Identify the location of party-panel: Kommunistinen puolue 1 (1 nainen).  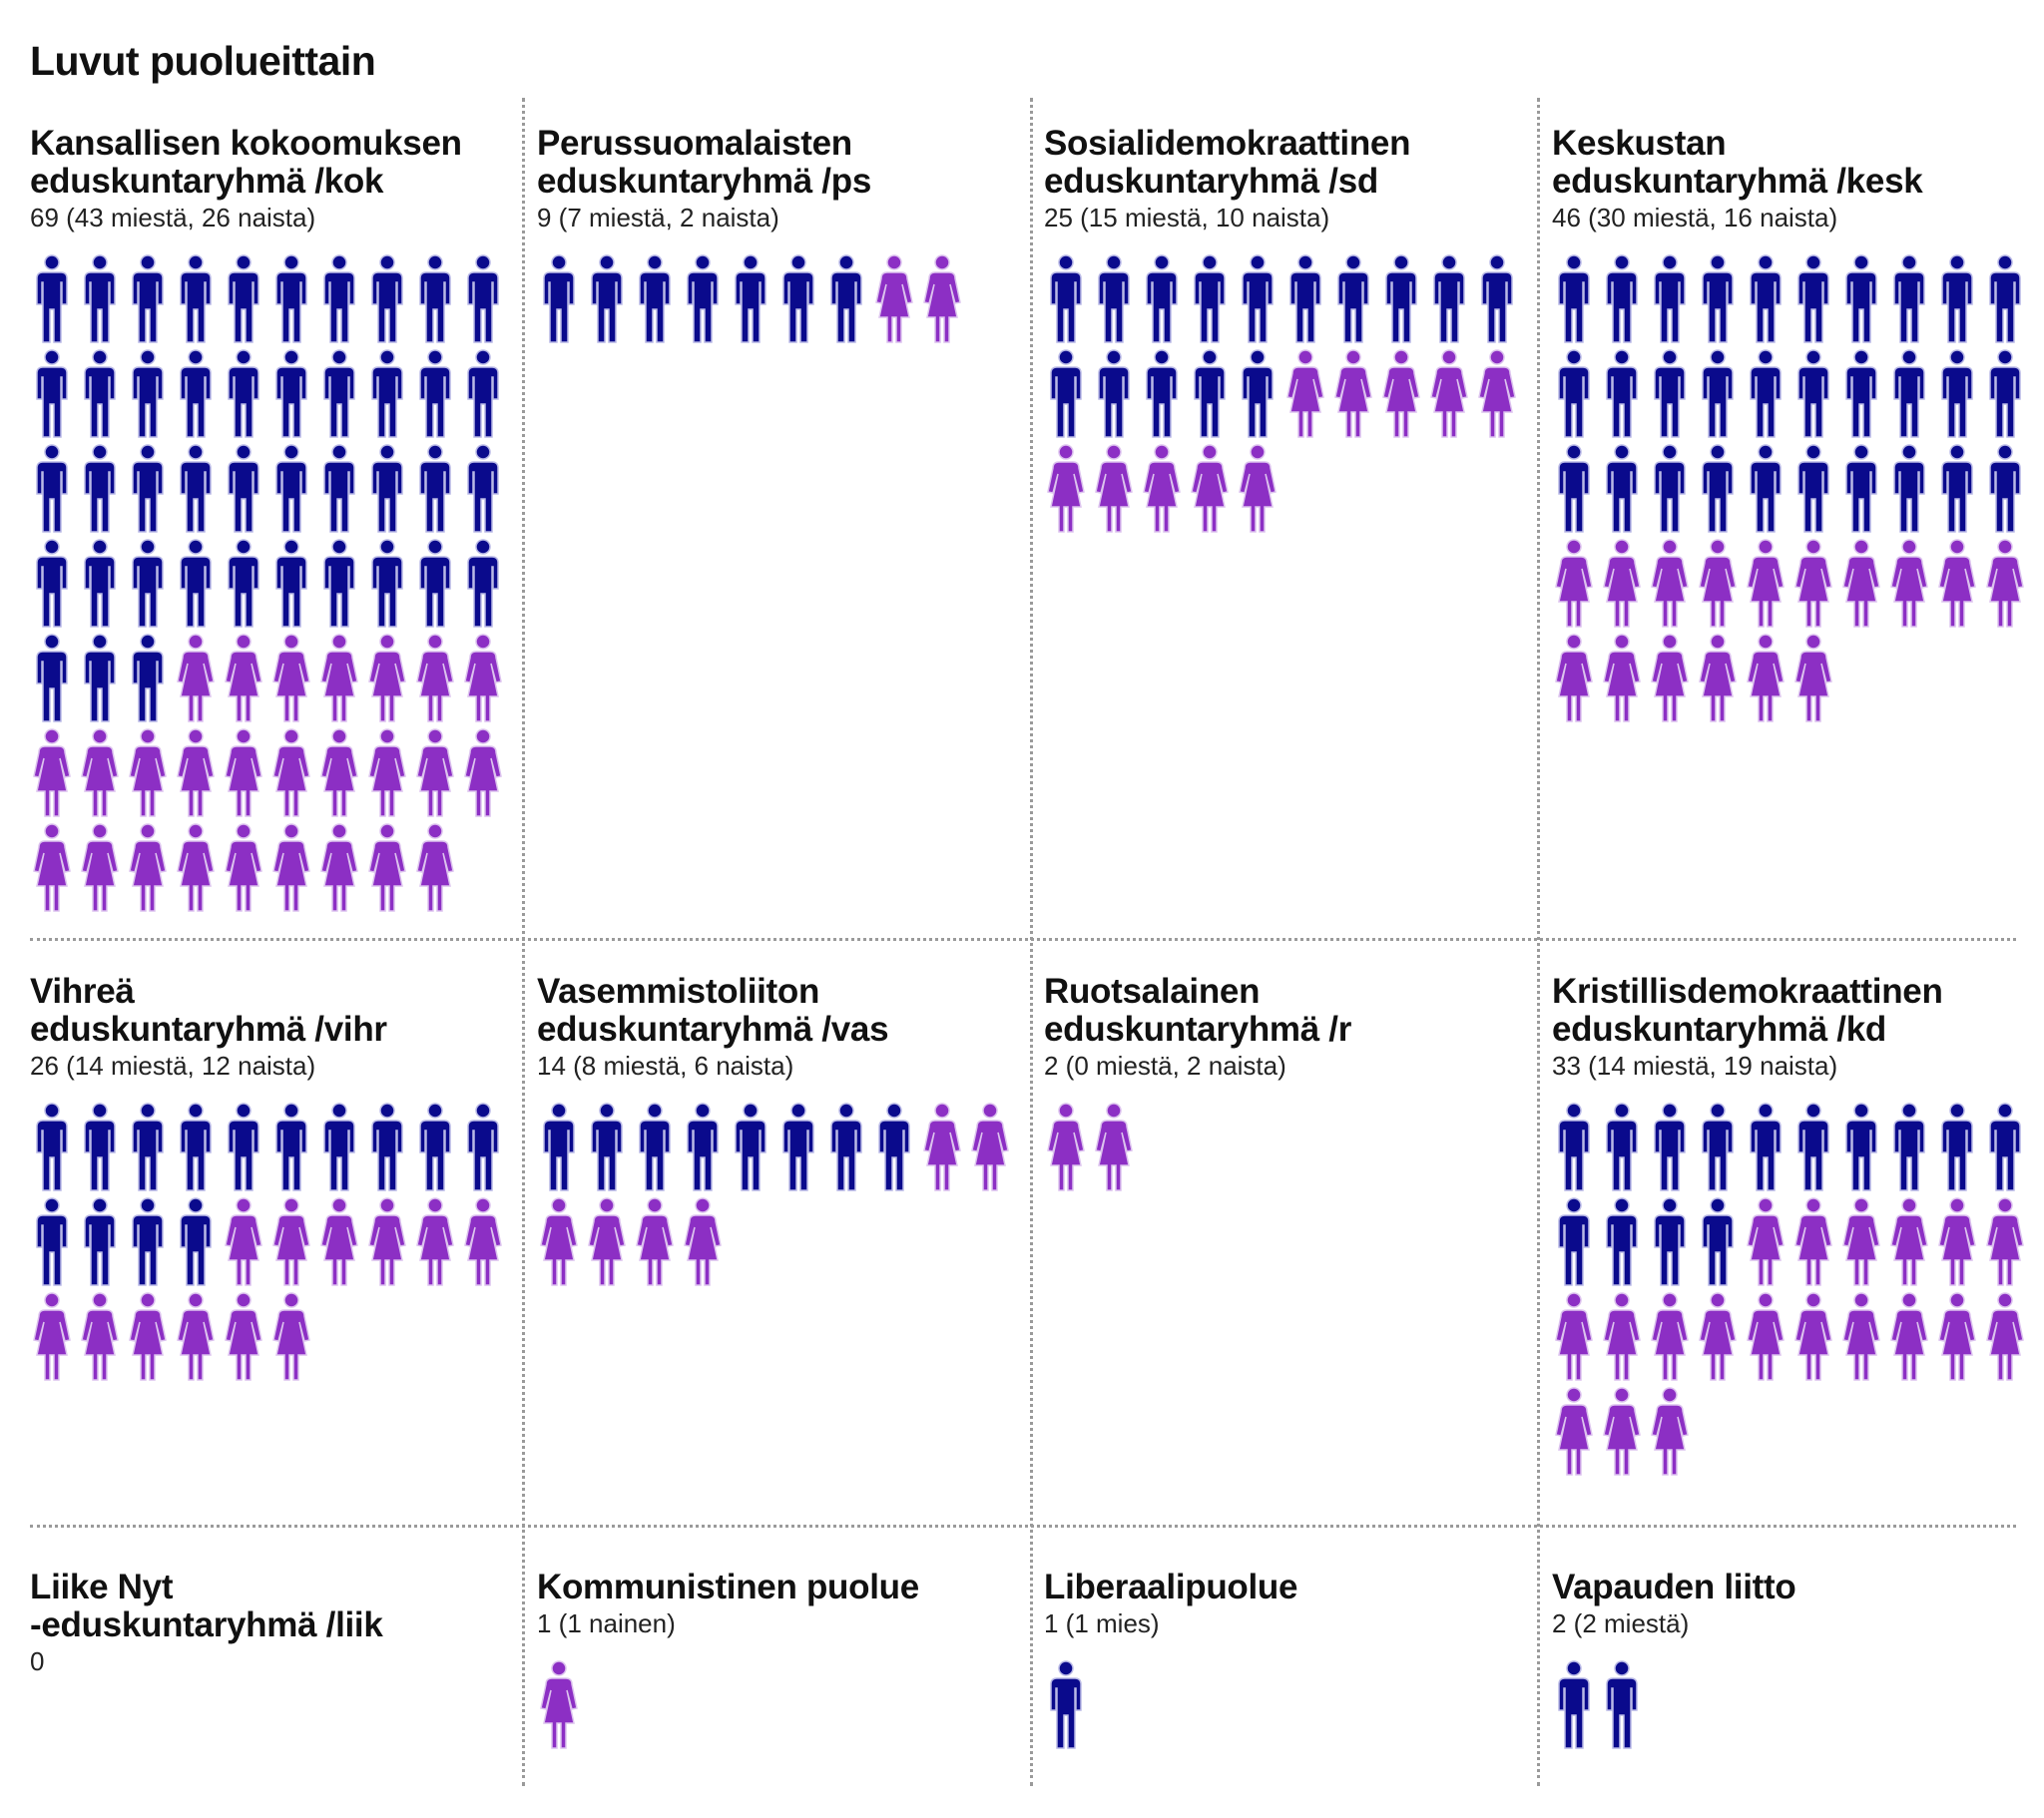
(776, 1659).